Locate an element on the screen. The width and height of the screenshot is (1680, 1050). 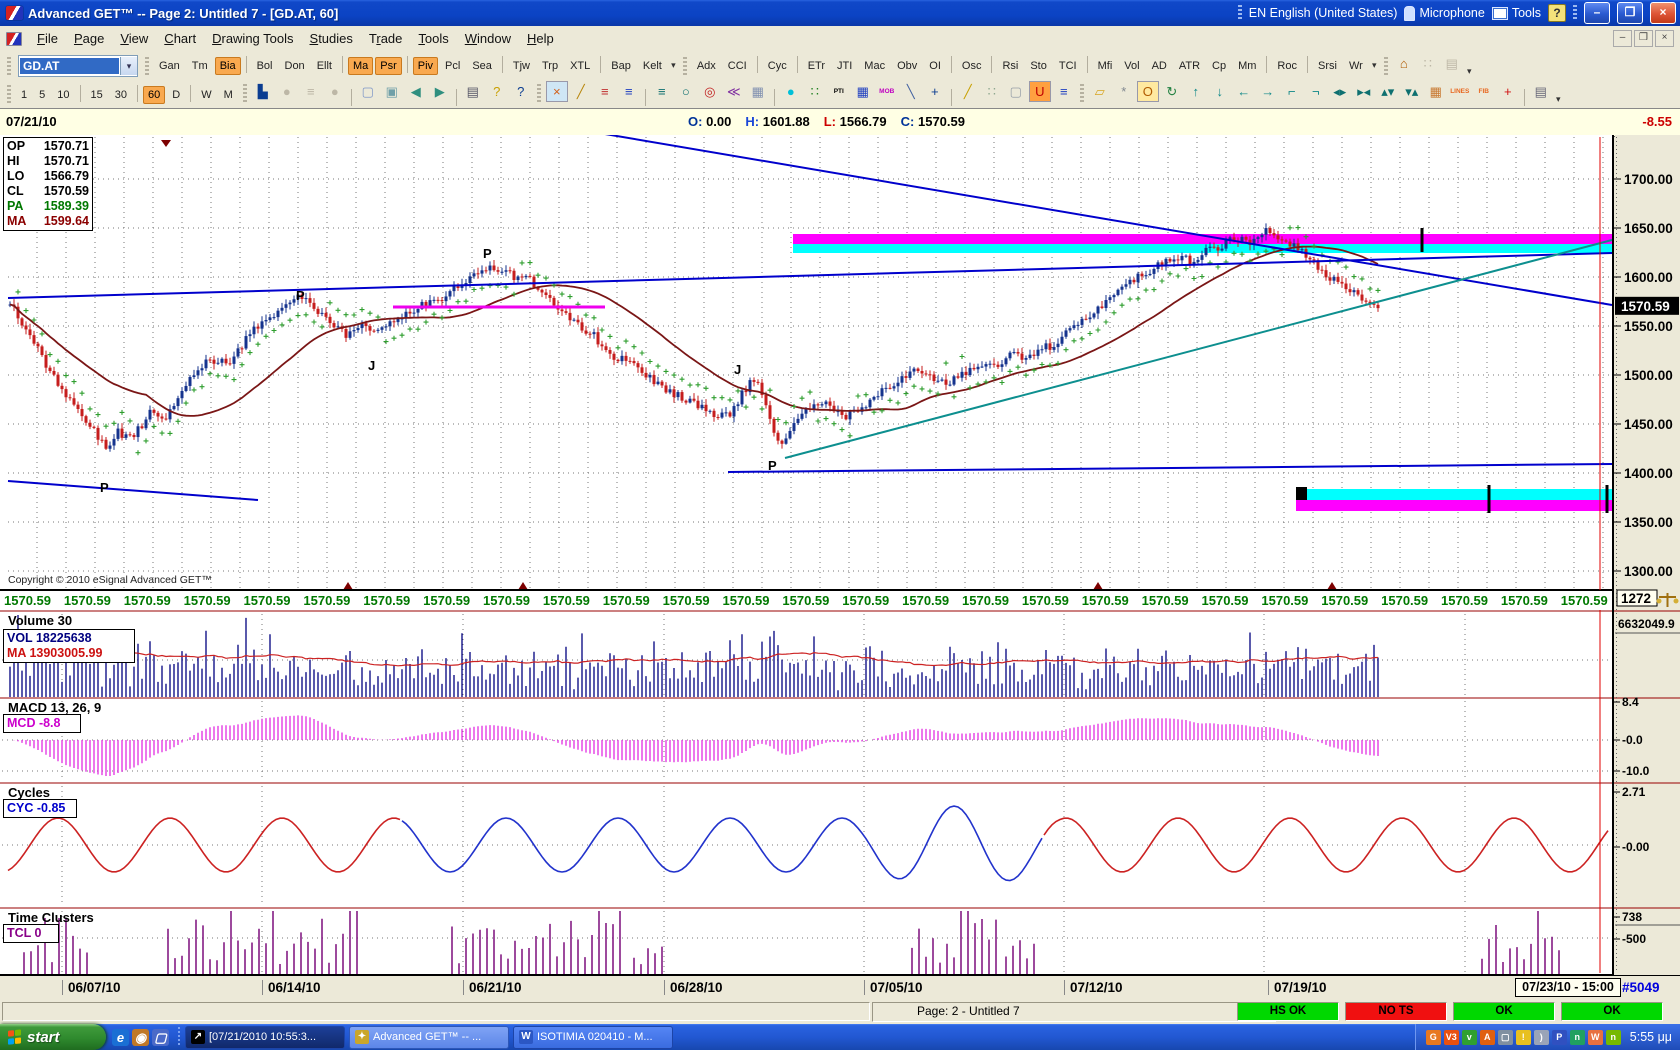
study-tci: TCI is located at coordinates (1067, 66).